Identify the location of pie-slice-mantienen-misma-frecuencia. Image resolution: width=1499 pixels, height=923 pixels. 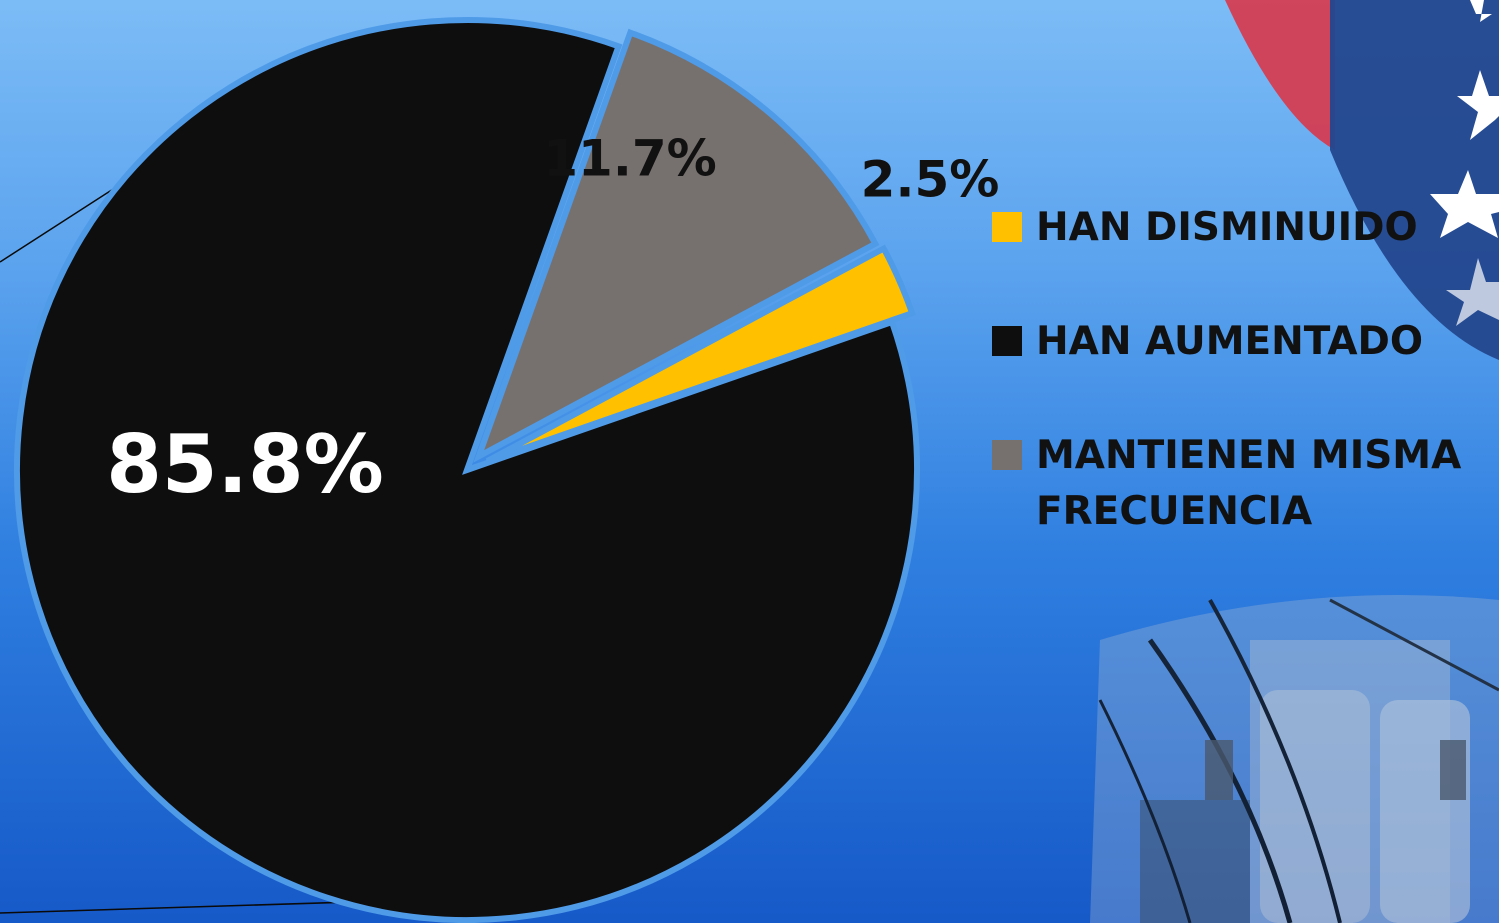
(676, 245).